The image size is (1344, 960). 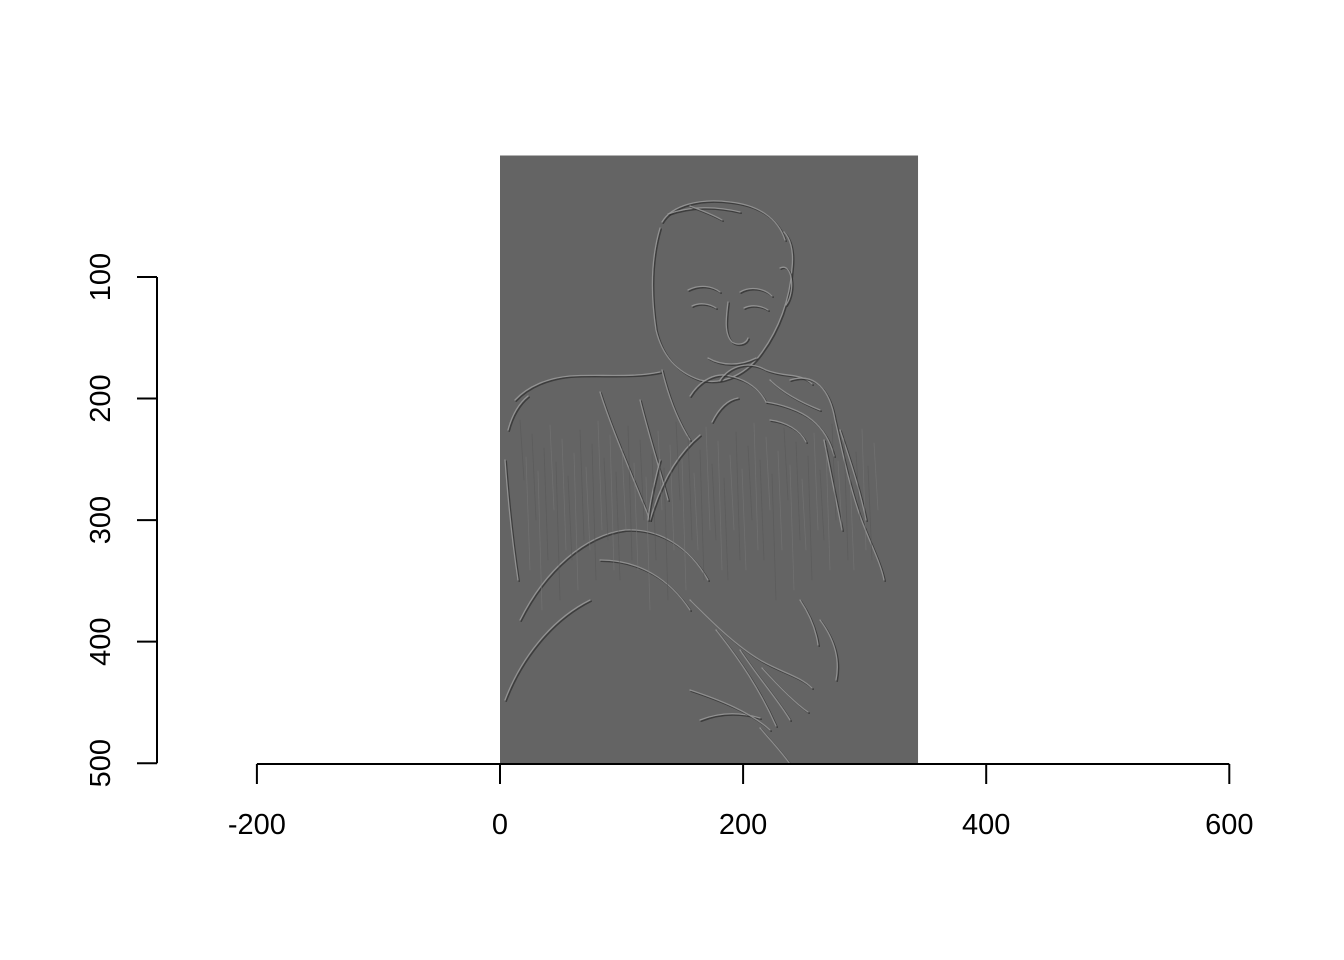 I want to click on x-tick-label: 400, so click(x=986, y=825).